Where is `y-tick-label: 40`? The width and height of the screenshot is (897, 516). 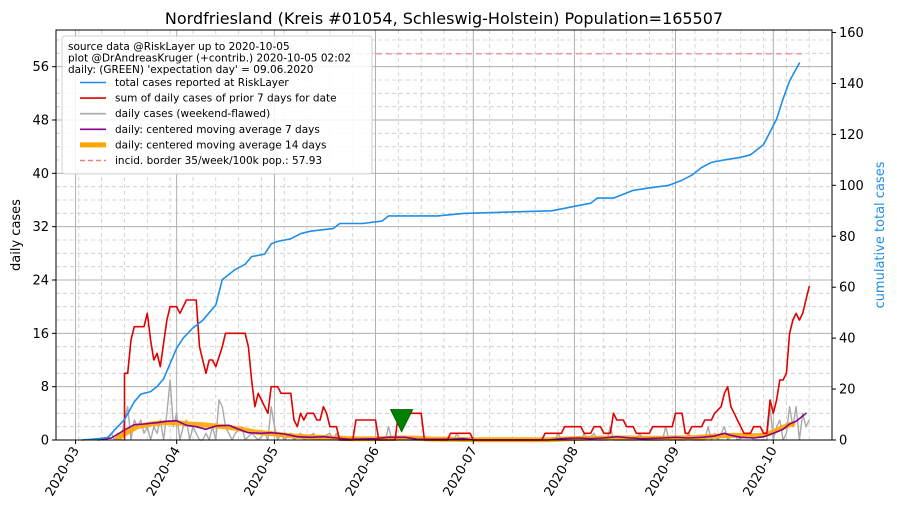
y-tick-label: 40 is located at coordinates (40, 174).